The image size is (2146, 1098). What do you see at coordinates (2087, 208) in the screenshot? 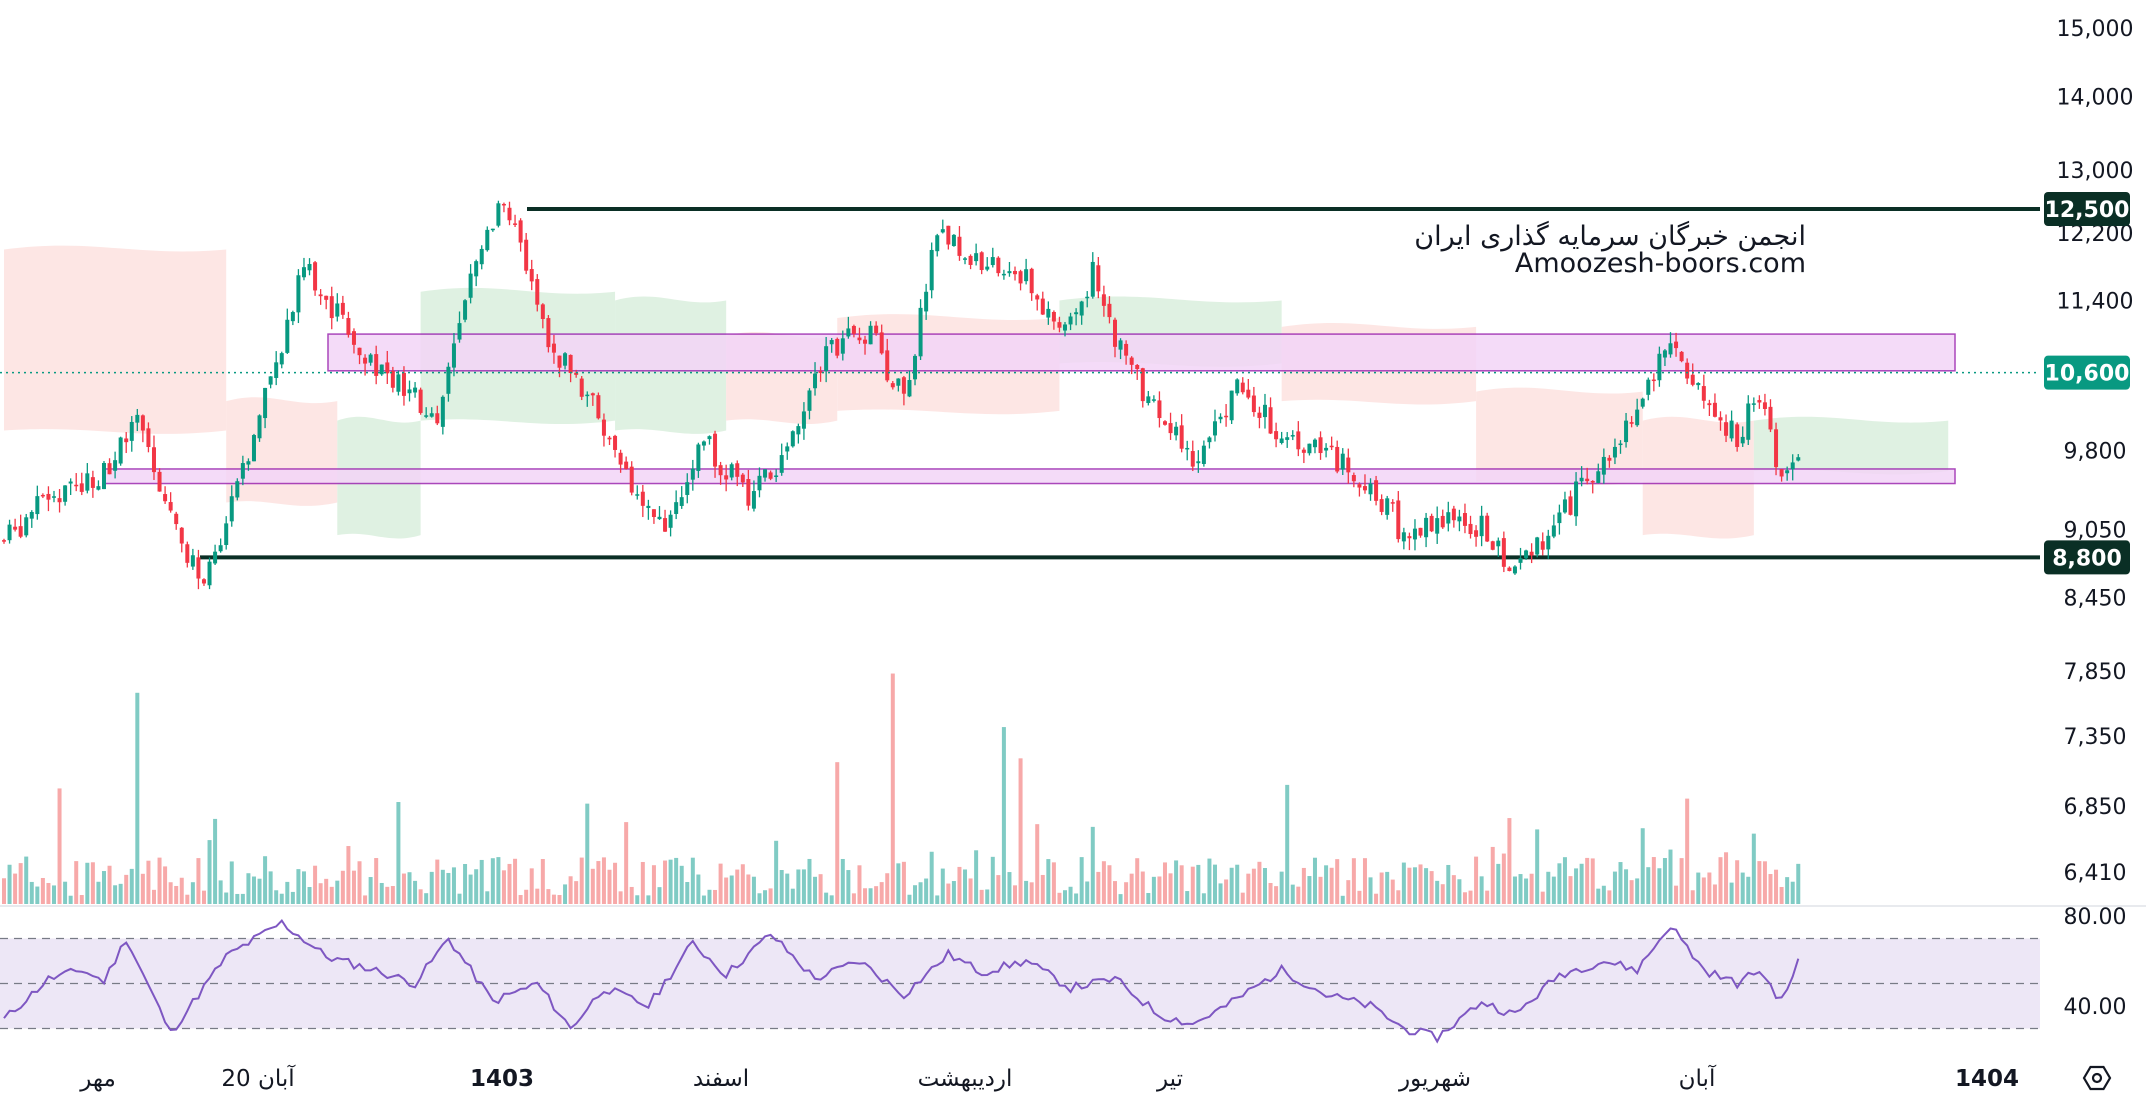
I see `level-label-box` at bounding box center [2087, 208].